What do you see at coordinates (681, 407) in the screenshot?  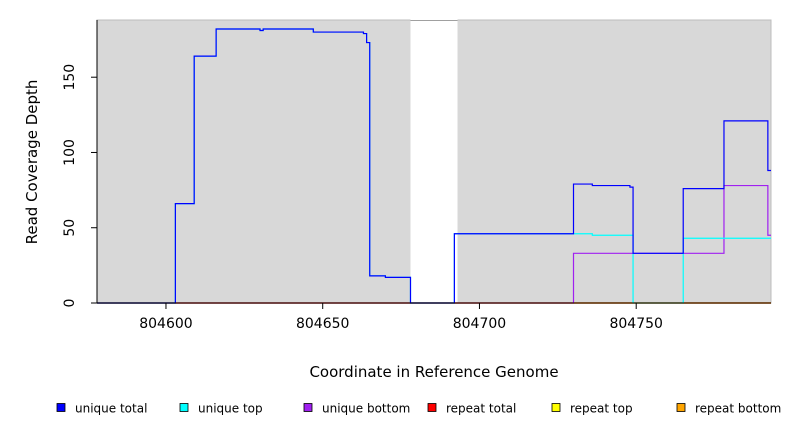 I see `legend-swatch-repeat-bottom` at bounding box center [681, 407].